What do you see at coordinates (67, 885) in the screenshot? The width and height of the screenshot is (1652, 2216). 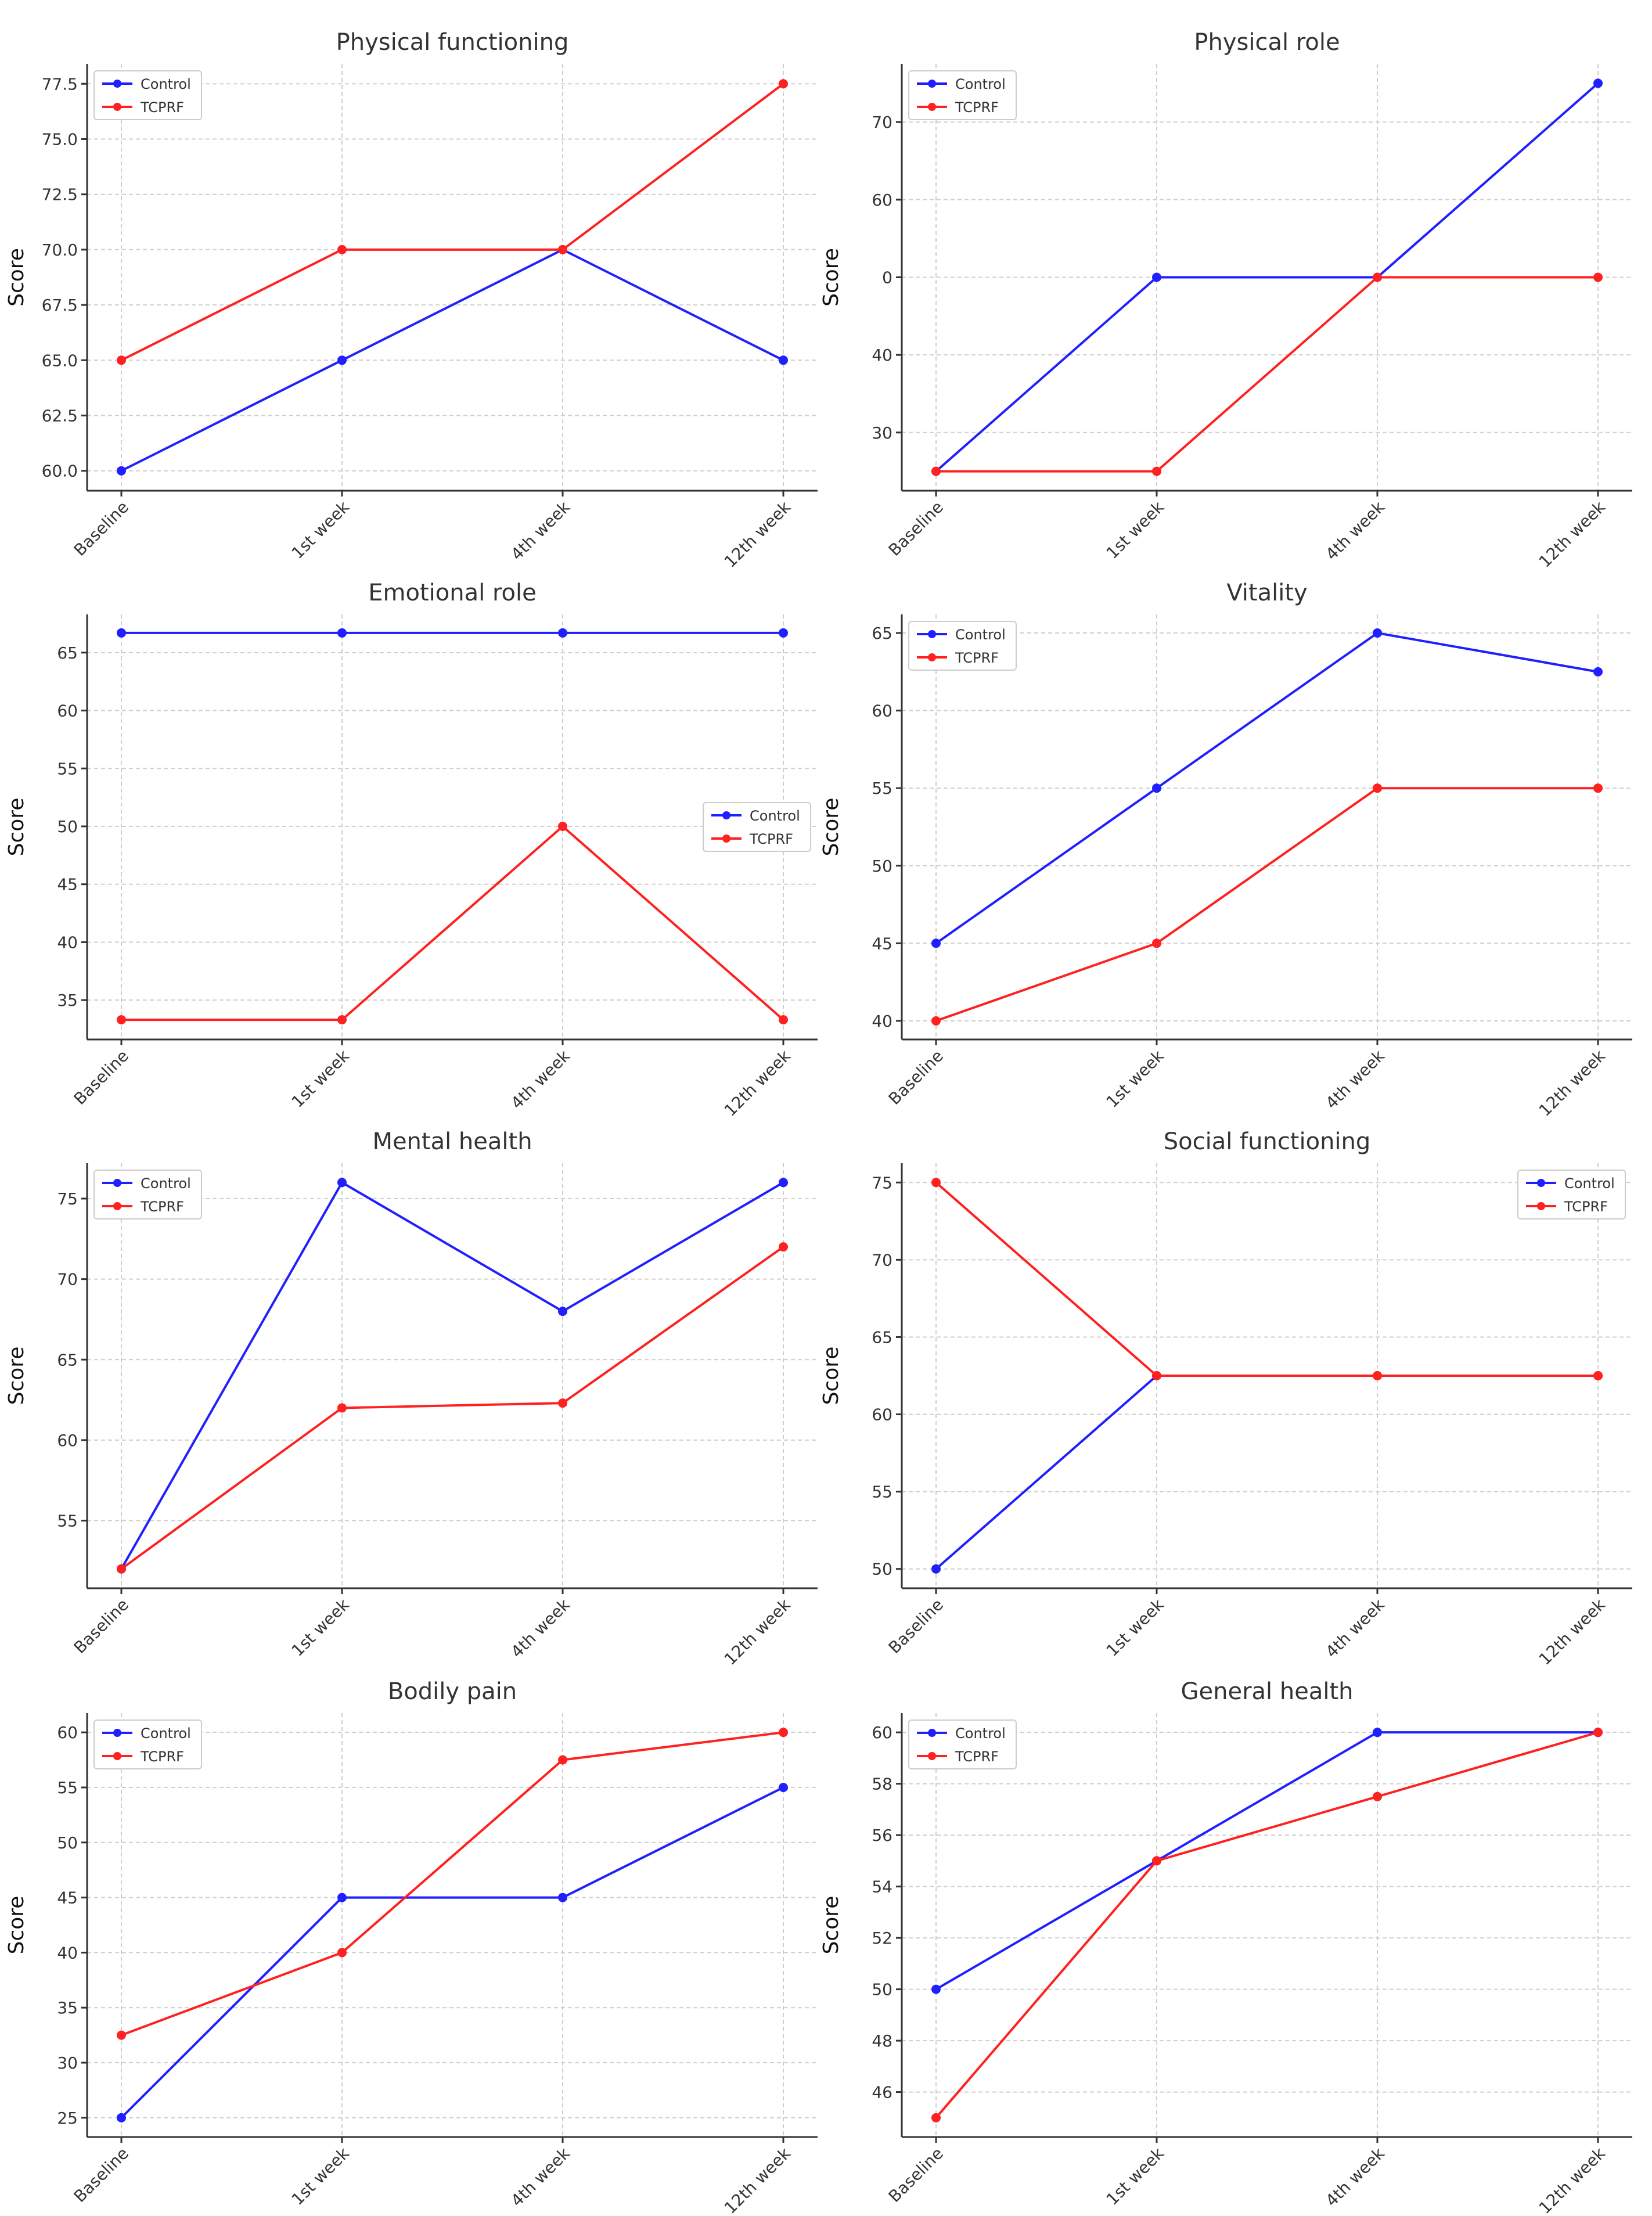 I see `y-tick-label: 45` at bounding box center [67, 885].